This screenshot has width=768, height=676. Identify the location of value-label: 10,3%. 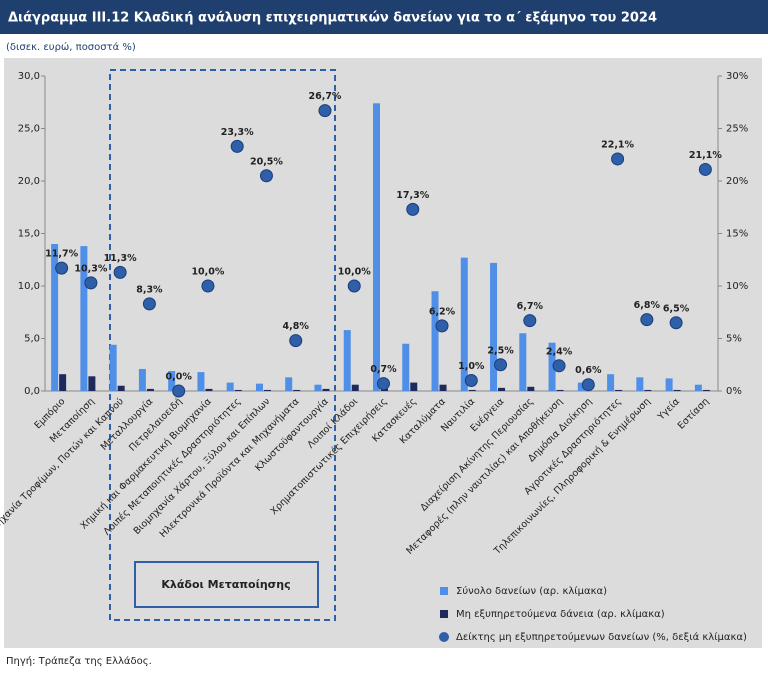
(90, 268).